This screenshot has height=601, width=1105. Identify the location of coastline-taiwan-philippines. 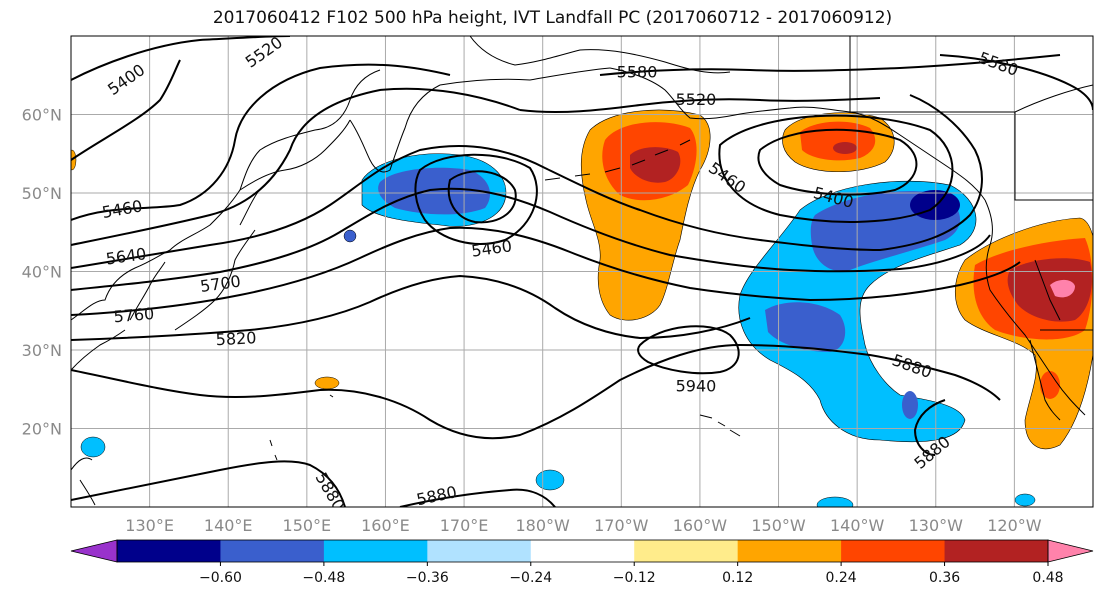
(83, 481).